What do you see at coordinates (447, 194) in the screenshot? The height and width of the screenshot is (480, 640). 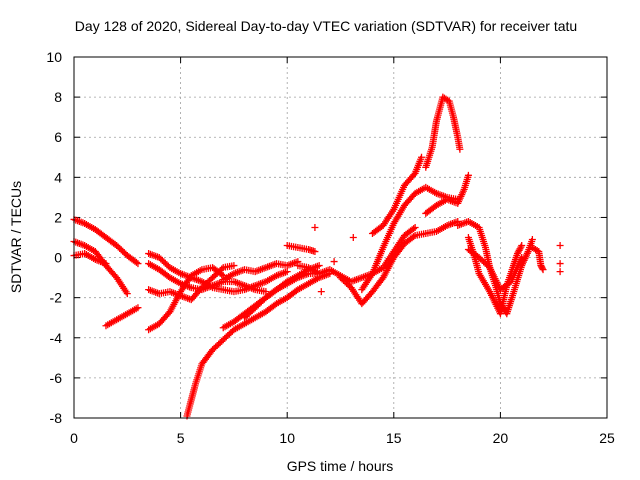 I see `series-arc-s` at bounding box center [447, 194].